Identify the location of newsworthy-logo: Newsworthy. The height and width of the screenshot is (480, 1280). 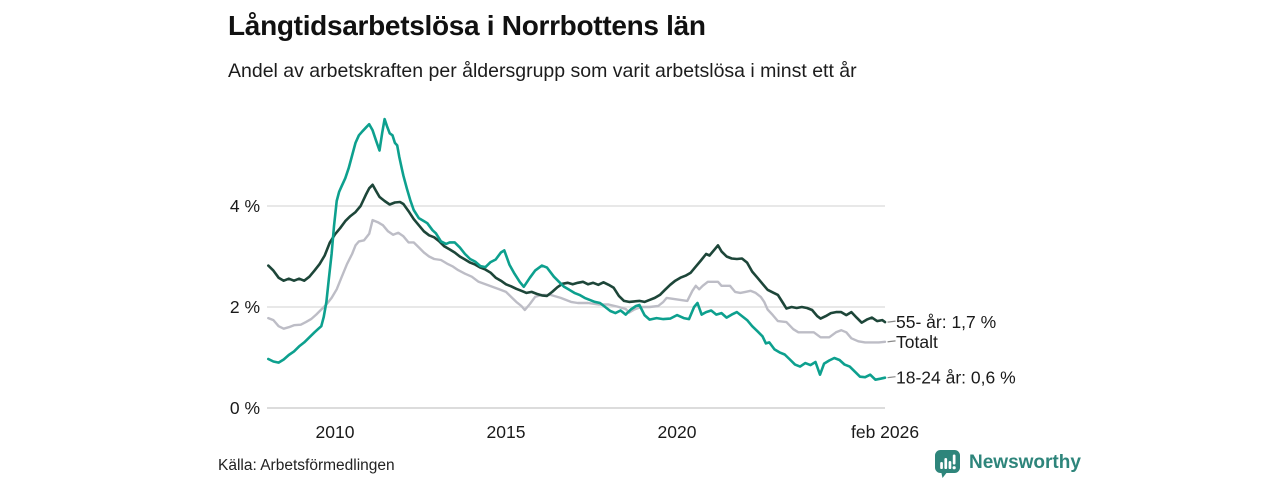
(1007, 463).